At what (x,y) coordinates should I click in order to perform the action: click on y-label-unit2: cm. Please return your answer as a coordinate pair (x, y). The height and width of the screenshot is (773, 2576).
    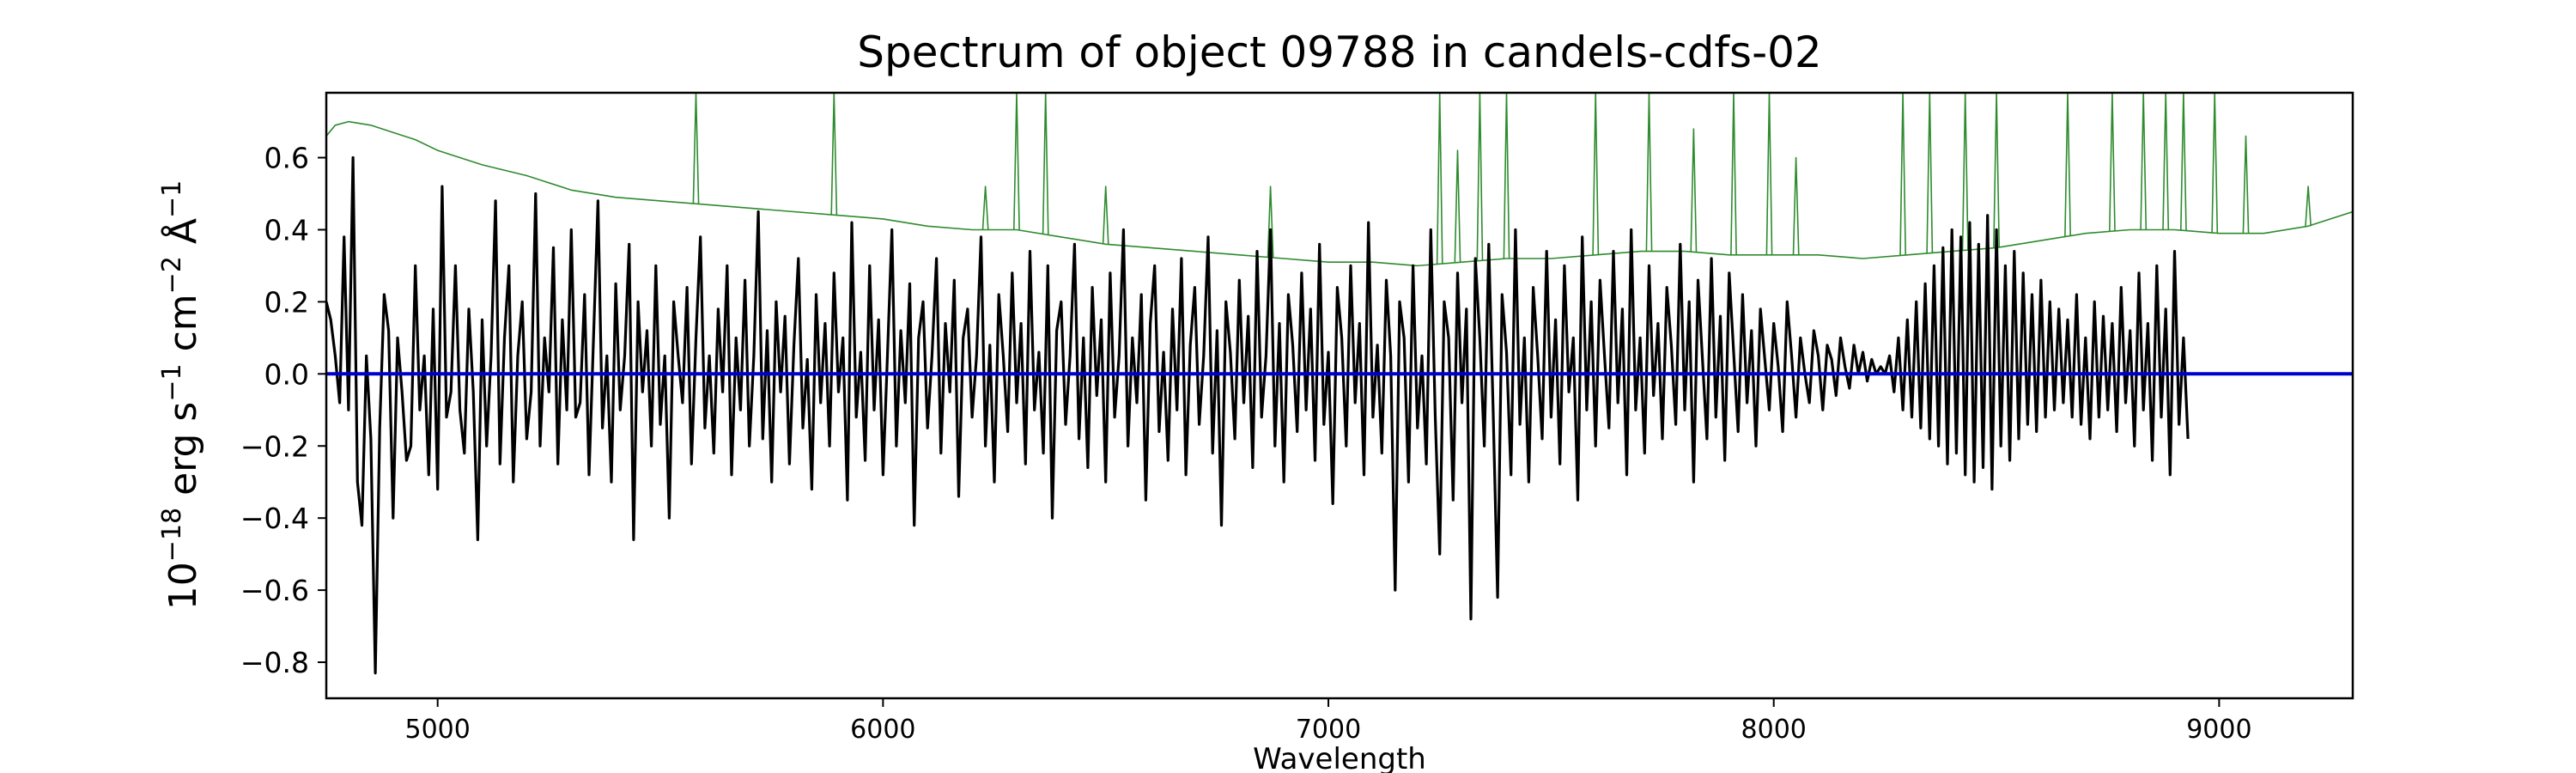
    Looking at the image, I should click on (183, 328).